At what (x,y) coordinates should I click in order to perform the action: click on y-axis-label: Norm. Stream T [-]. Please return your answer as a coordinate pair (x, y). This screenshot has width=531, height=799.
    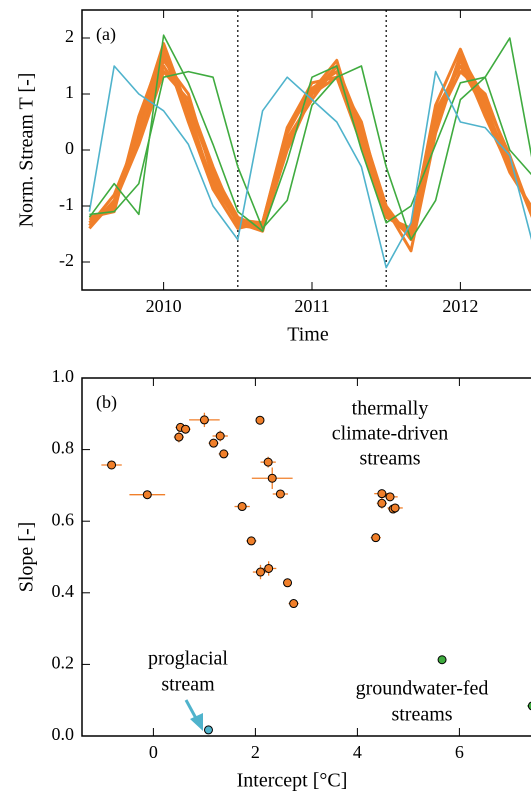
    Looking at the image, I should click on (27, 150).